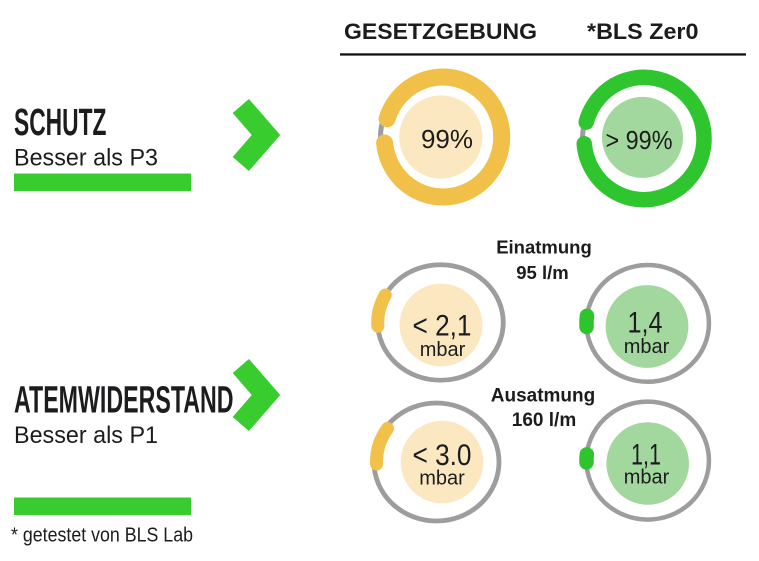 This screenshot has width=759, height=561. I want to click on svg-text: Ausatmung, so click(543, 396).